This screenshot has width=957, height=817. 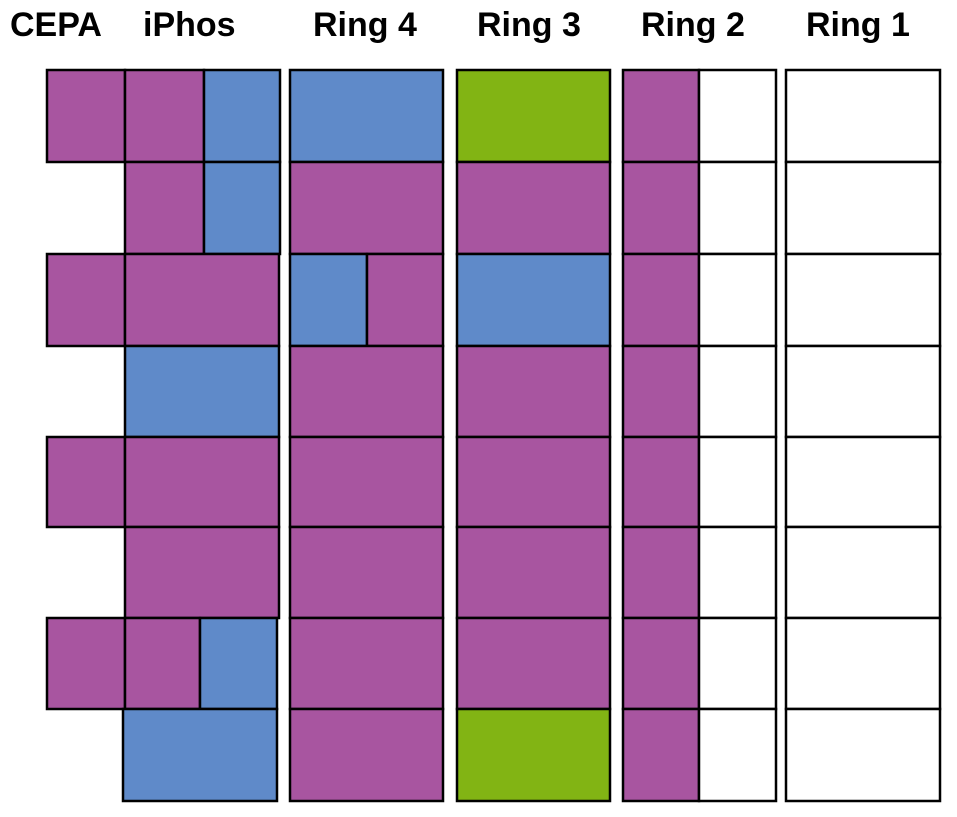 I want to click on column-header-ring1: Ring 1, so click(x=858, y=25).